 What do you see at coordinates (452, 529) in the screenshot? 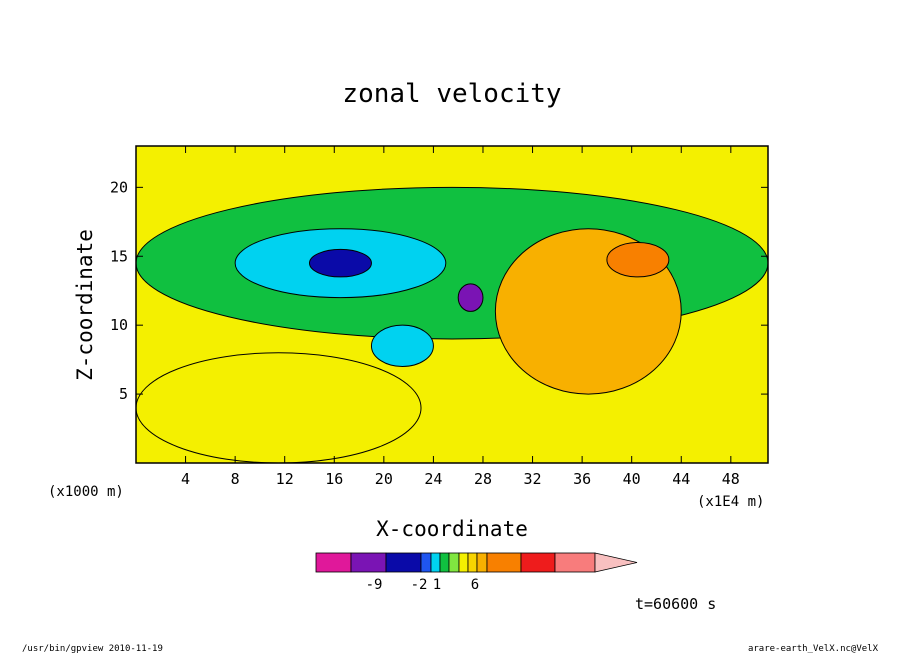
I see `x-axis-title: X-coordinate` at bounding box center [452, 529].